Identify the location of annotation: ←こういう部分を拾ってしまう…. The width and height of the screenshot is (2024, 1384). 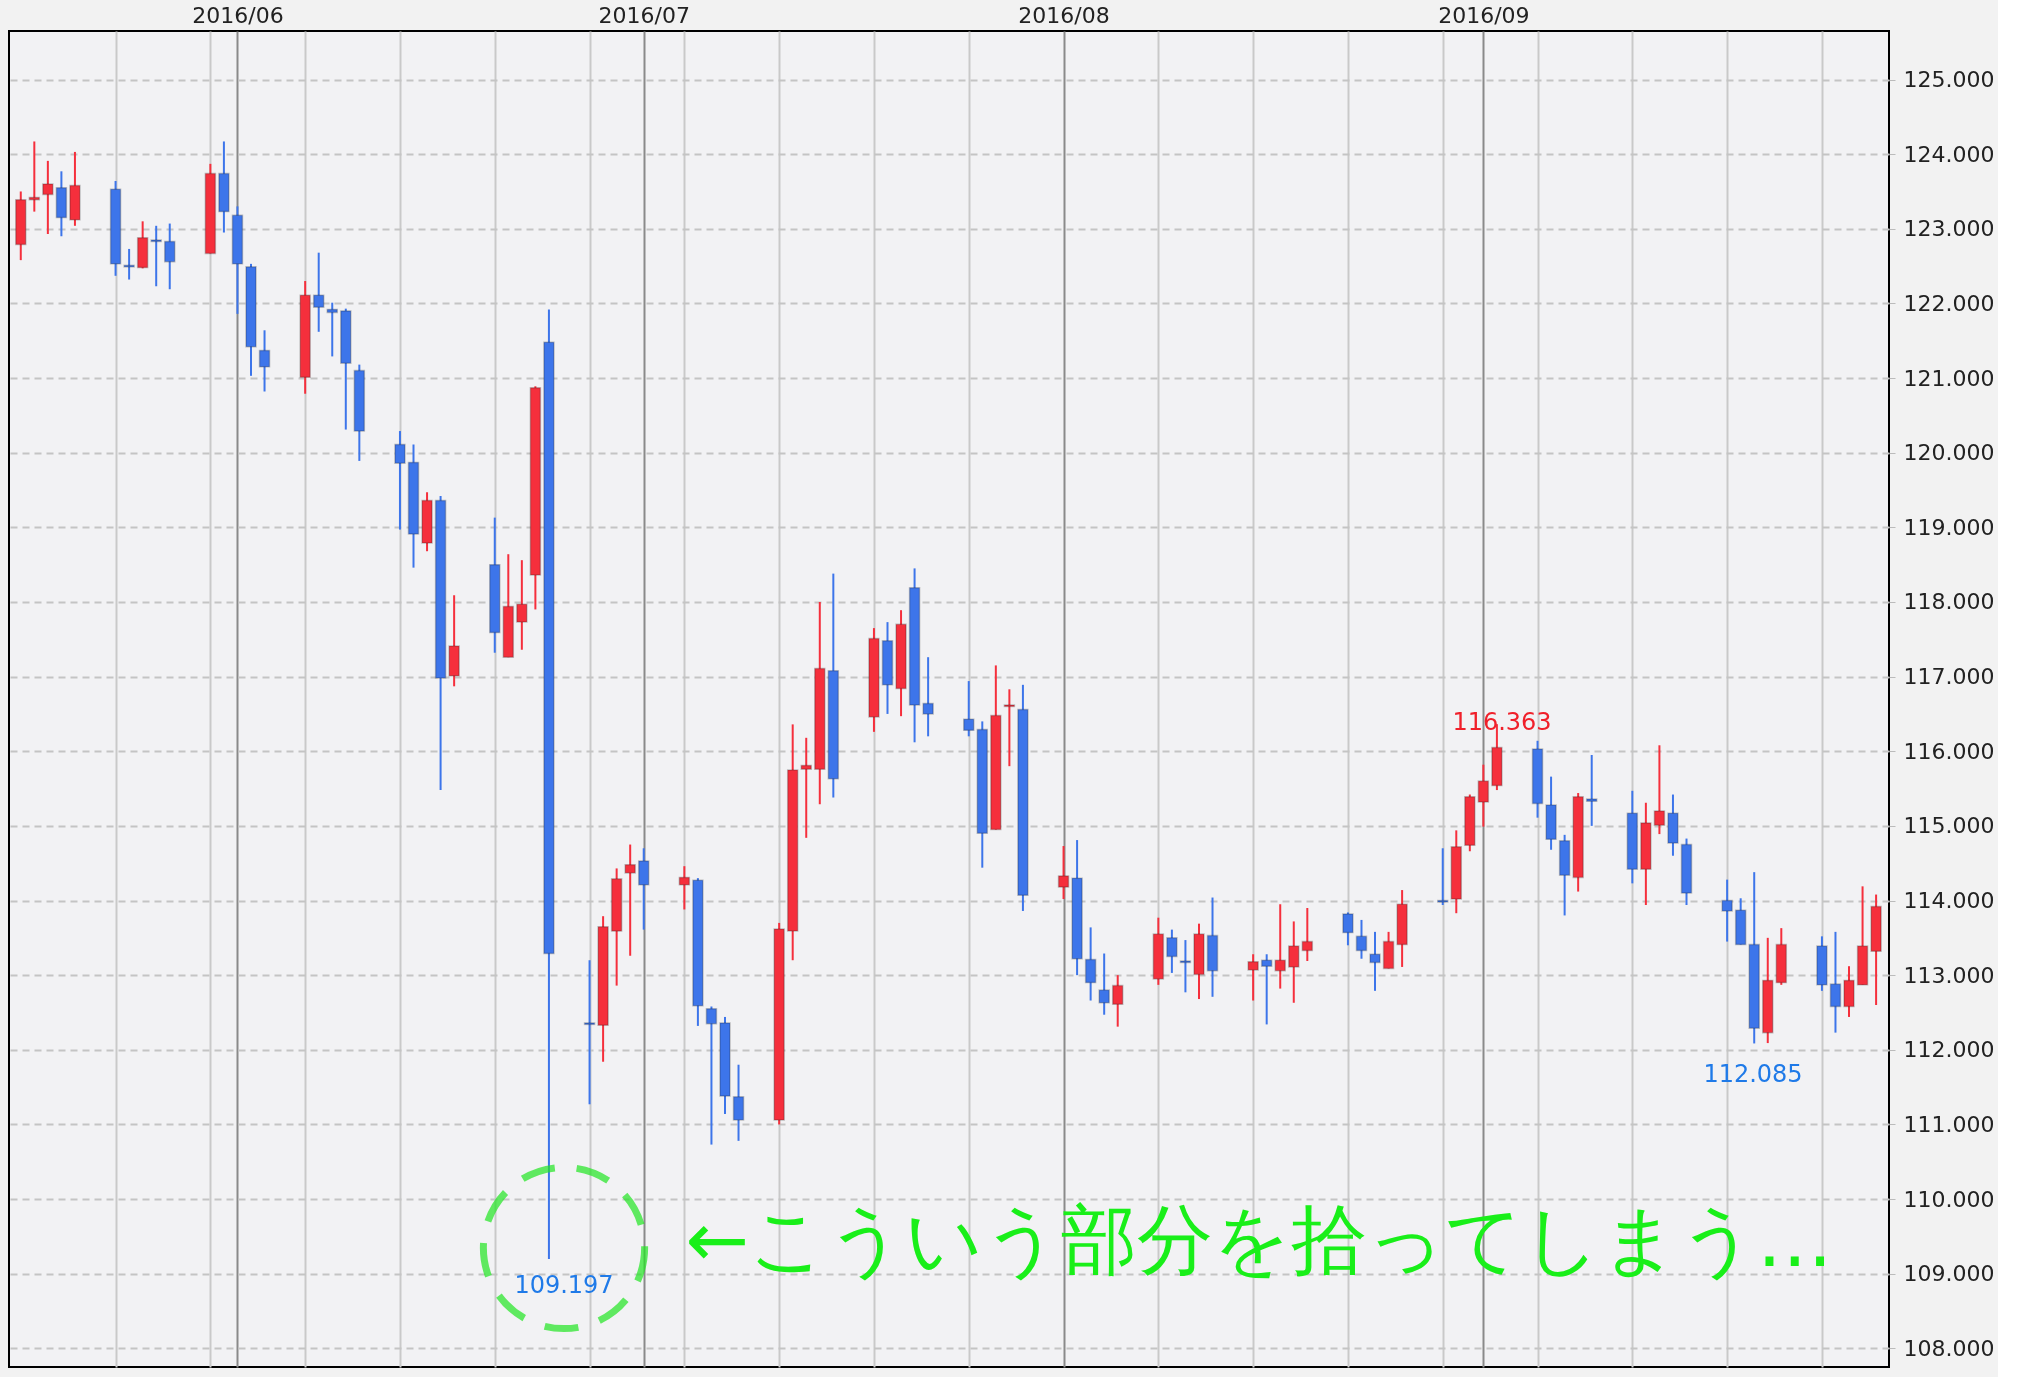
(1259, 1239).